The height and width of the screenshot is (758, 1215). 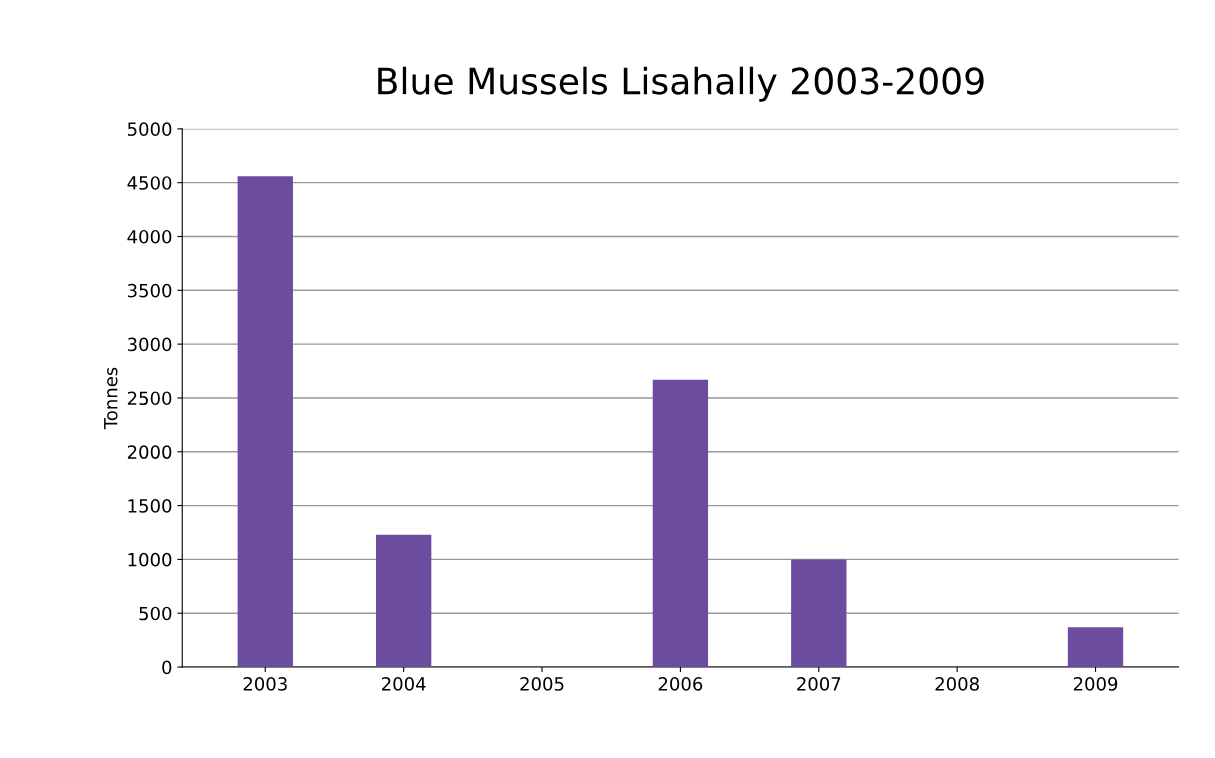 I want to click on y-tick-label: 4000, so click(x=149, y=236).